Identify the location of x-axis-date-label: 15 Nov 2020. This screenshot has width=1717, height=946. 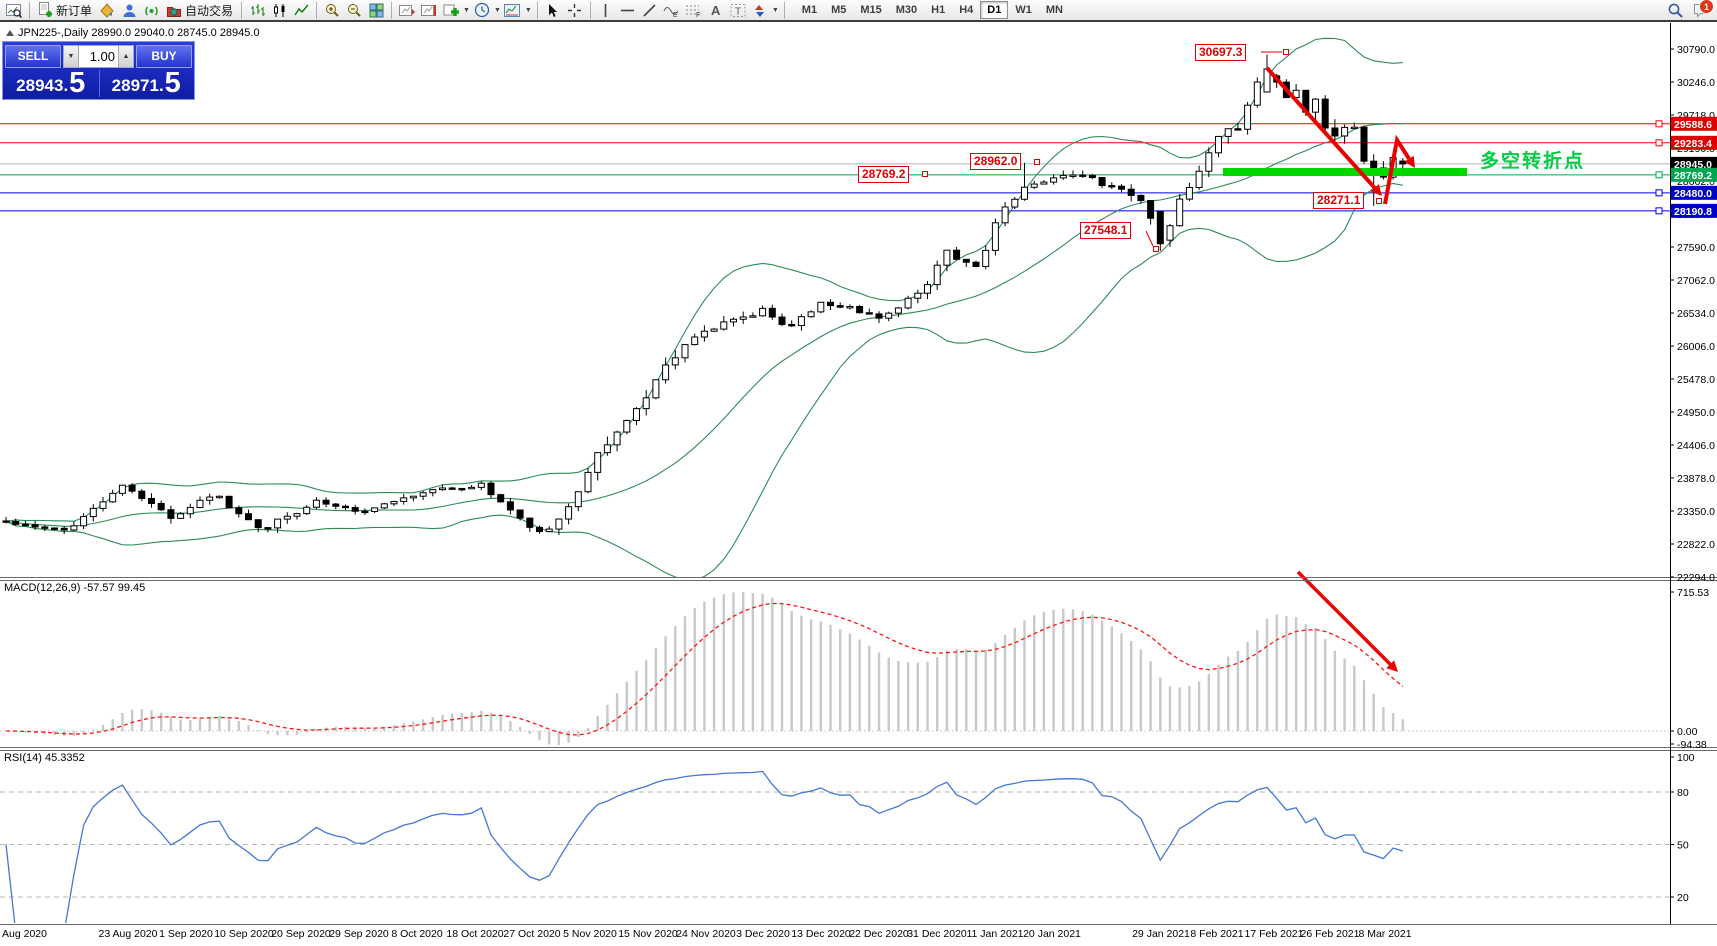
(648, 934).